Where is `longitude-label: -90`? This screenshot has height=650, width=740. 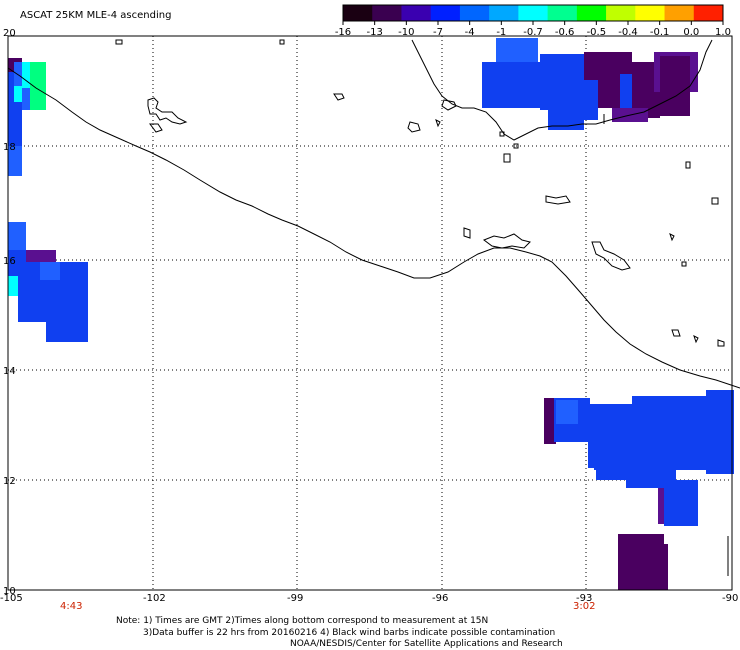
longitude-label: -90 is located at coordinates (730, 598).